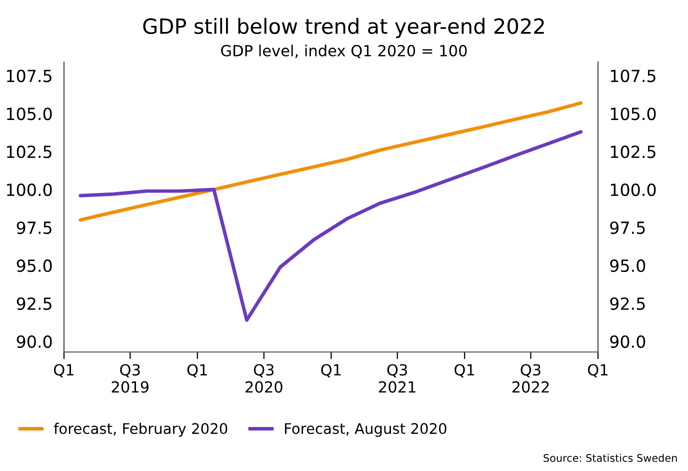  Describe the element at coordinates (130, 378) in the screenshot. I see `x-tick-label: Q3 2019` at that location.